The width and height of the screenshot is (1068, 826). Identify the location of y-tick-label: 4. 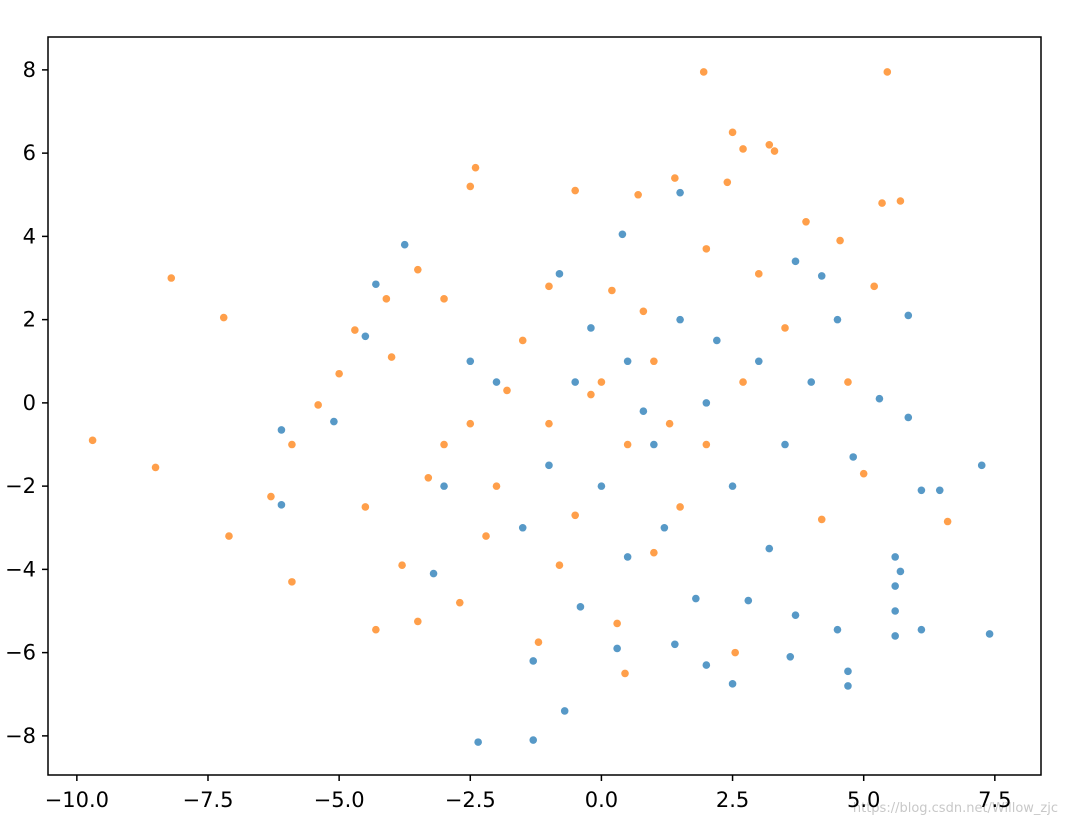
(29, 236).